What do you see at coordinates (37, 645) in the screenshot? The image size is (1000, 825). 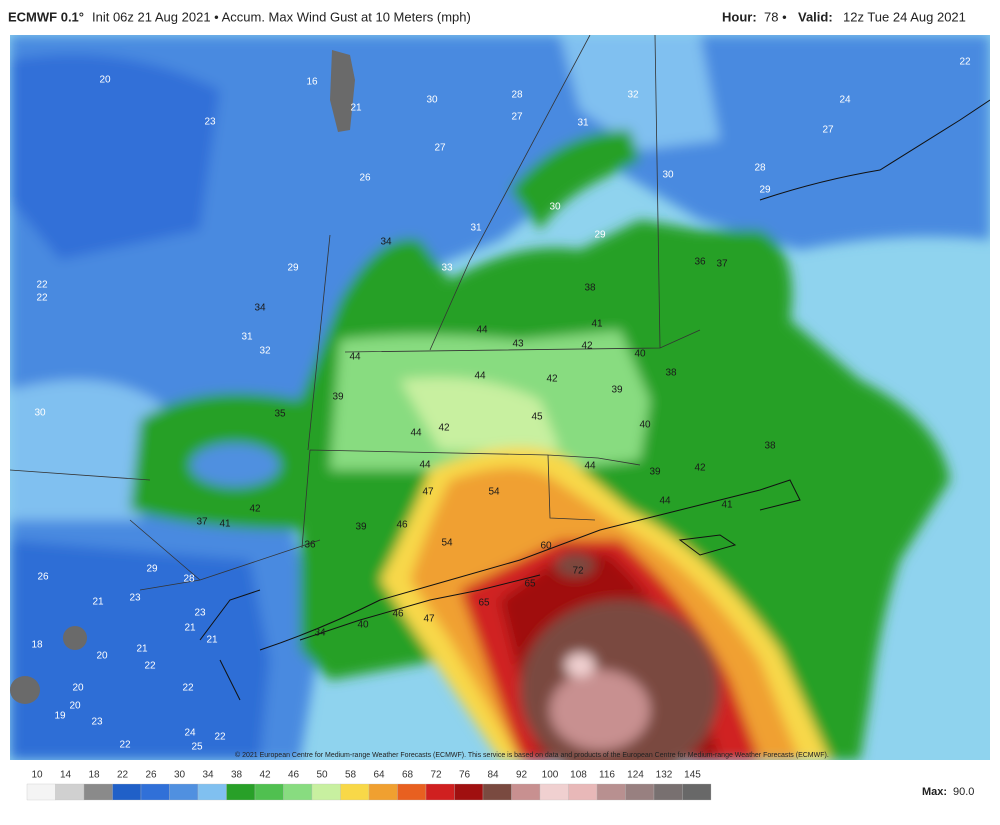 I see `map-value: 18` at bounding box center [37, 645].